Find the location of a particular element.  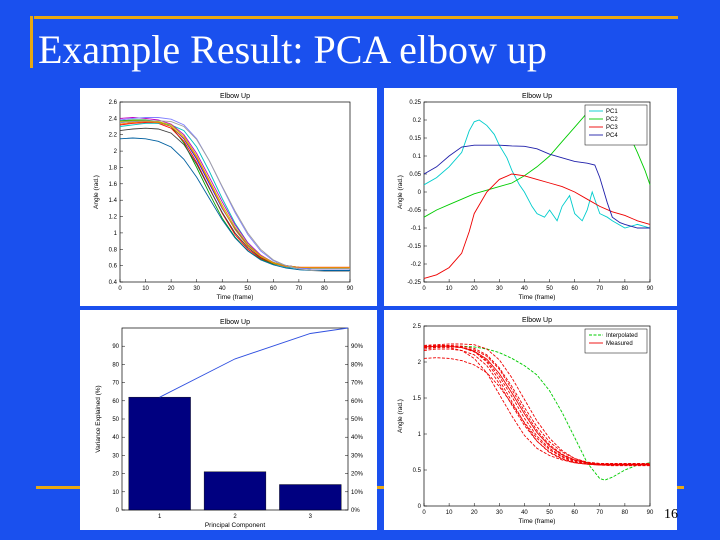

title-rule-vertical is located at coordinates (31, 42).